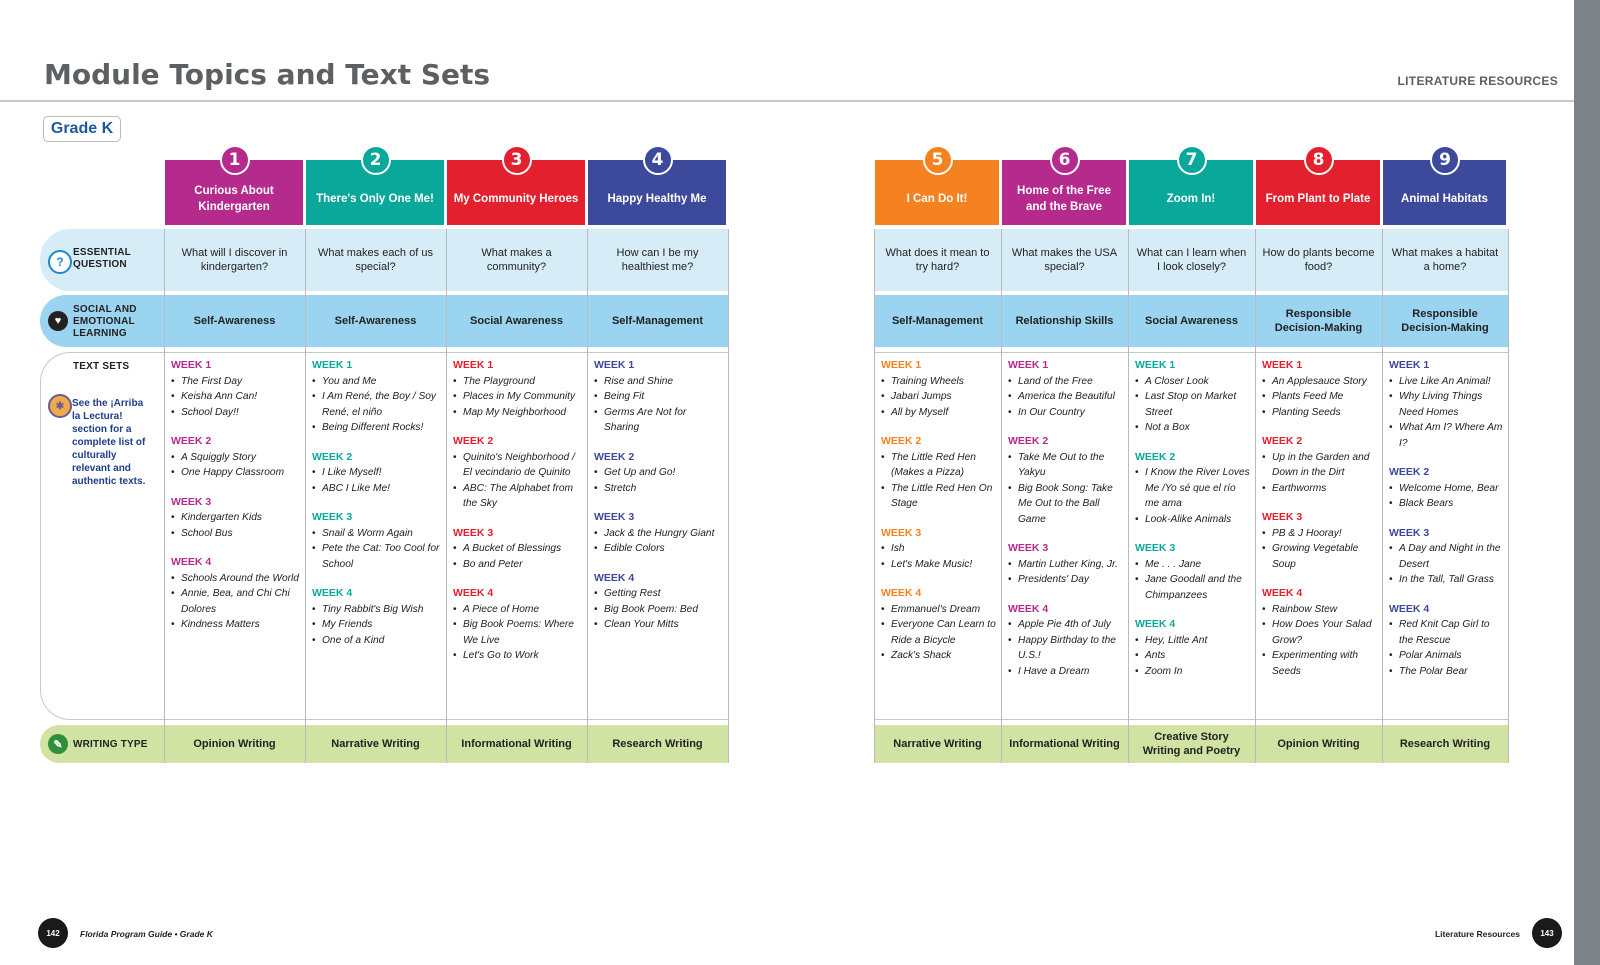 The image size is (1600, 965). I want to click on text-title: Big Book Poem: Bed, so click(658, 610).